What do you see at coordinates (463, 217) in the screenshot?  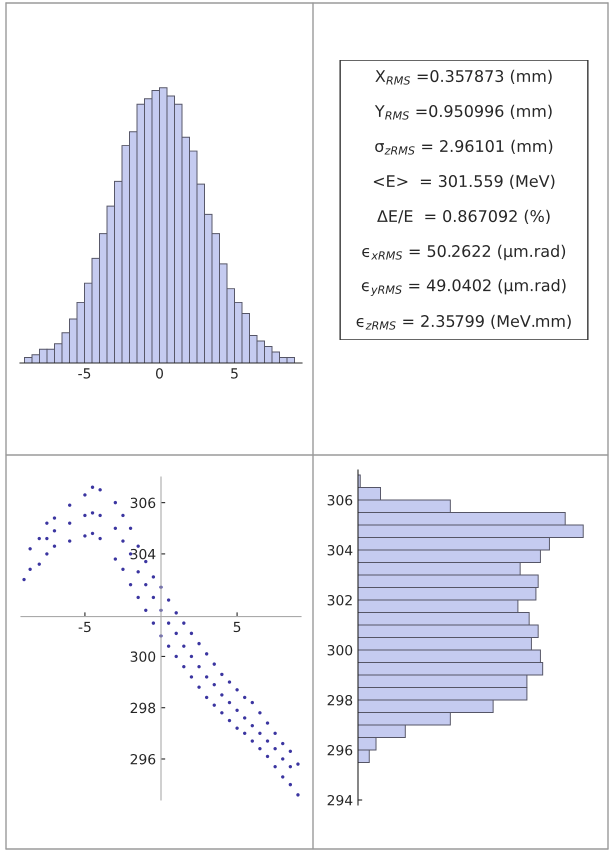 I see `text: ΔE/E = 0.867092 (%)` at bounding box center [463, 217].